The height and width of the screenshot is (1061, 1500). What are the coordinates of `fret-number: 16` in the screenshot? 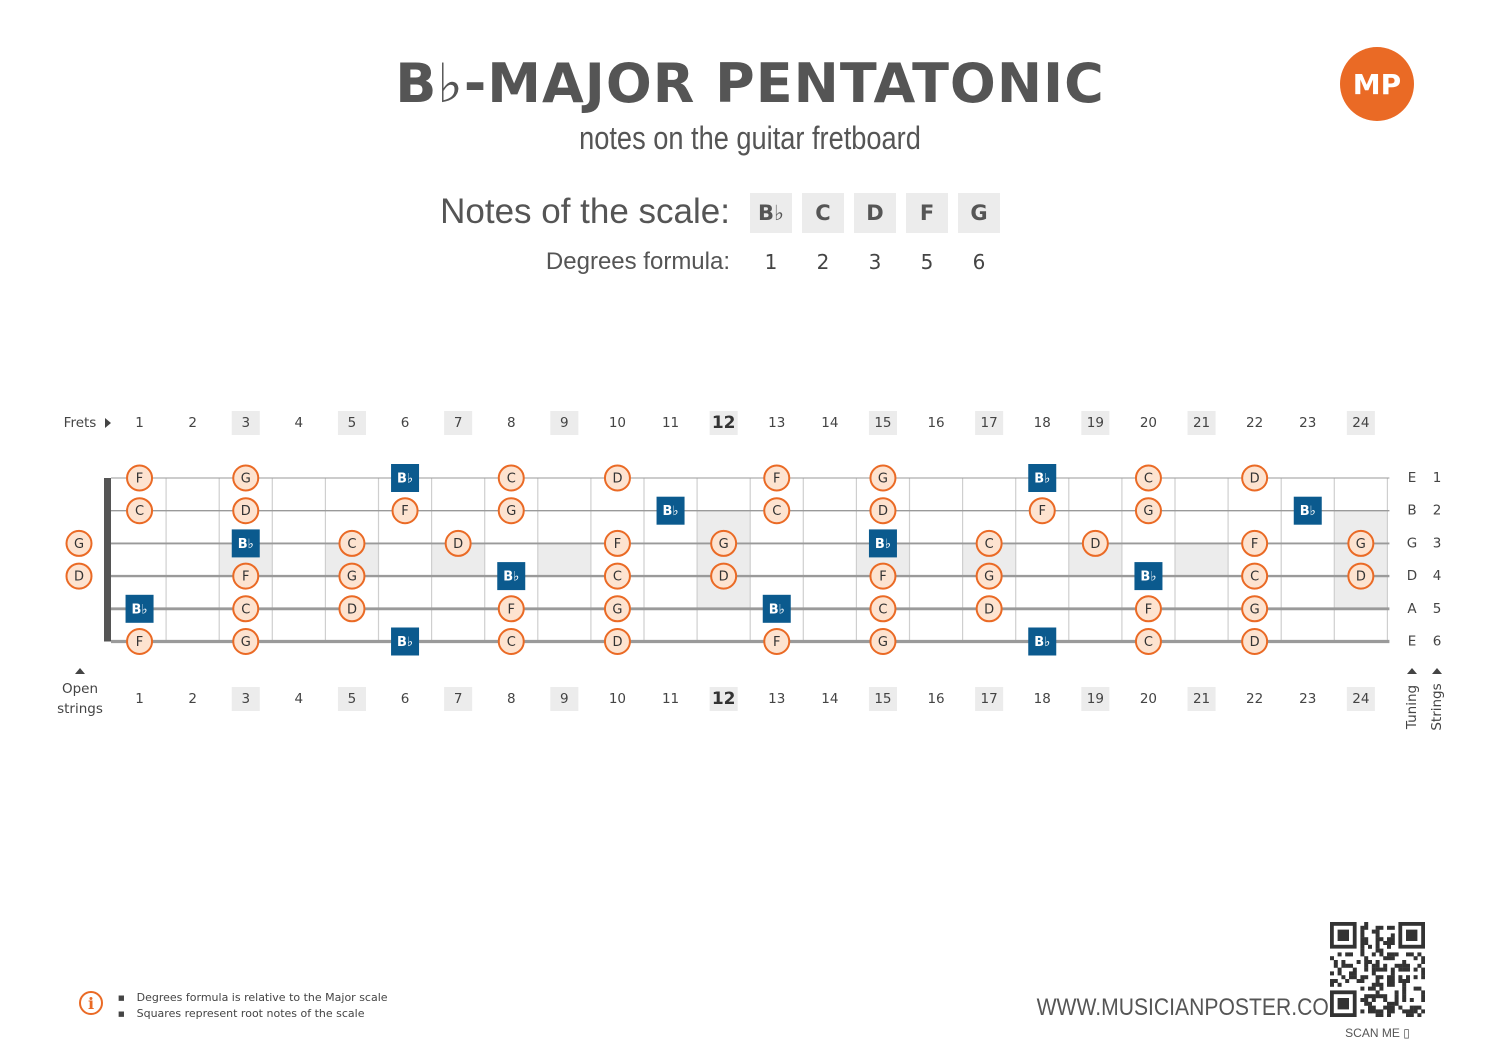 It's located at (935, 699).